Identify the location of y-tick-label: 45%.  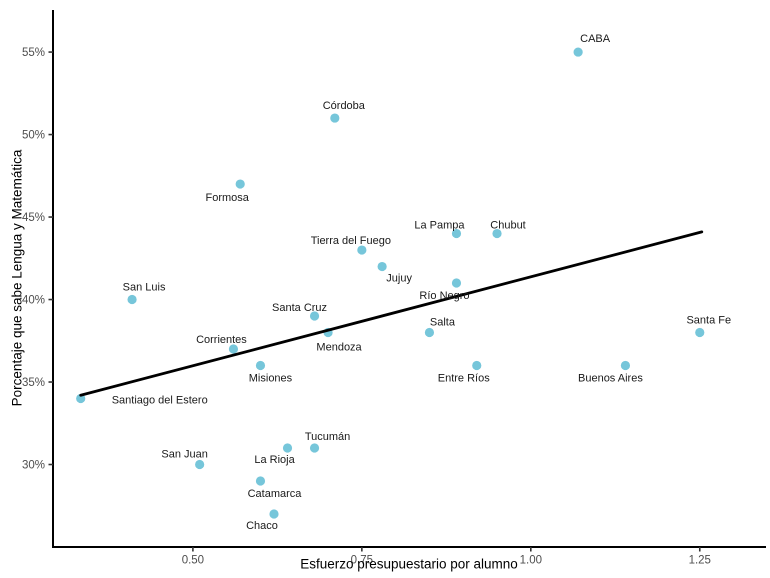
(33, 218).